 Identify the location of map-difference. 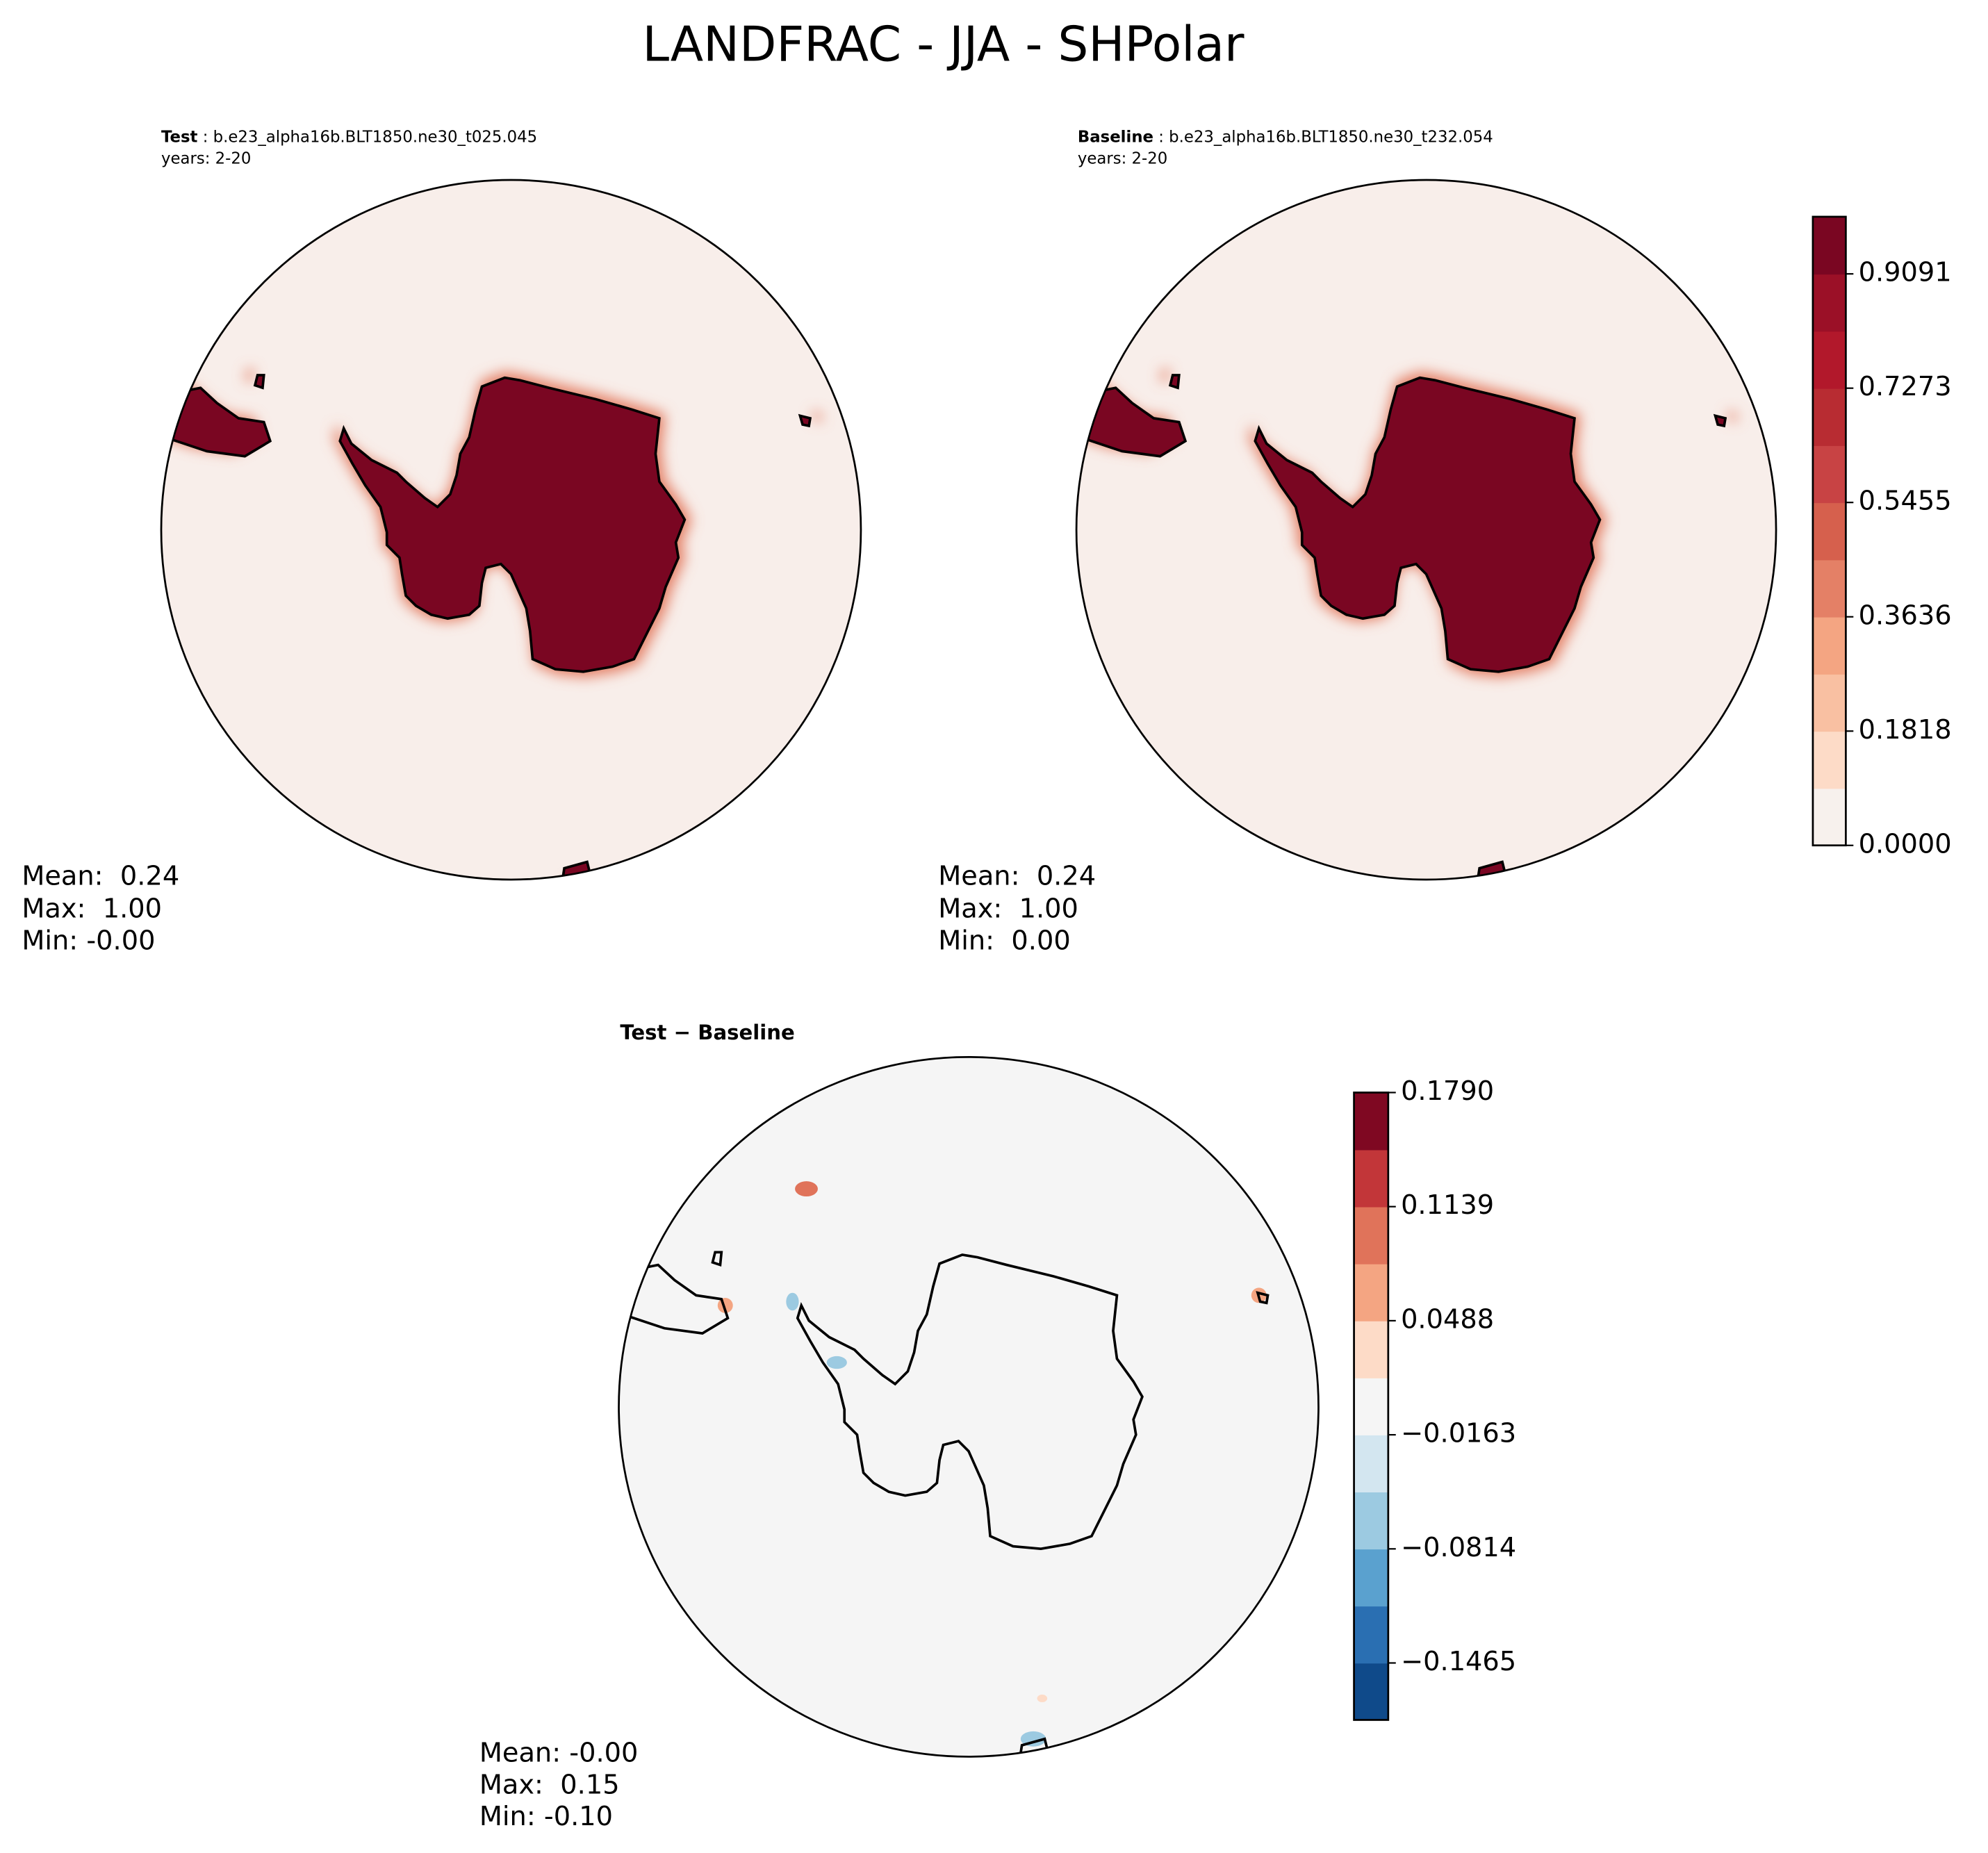
(968, 1407).